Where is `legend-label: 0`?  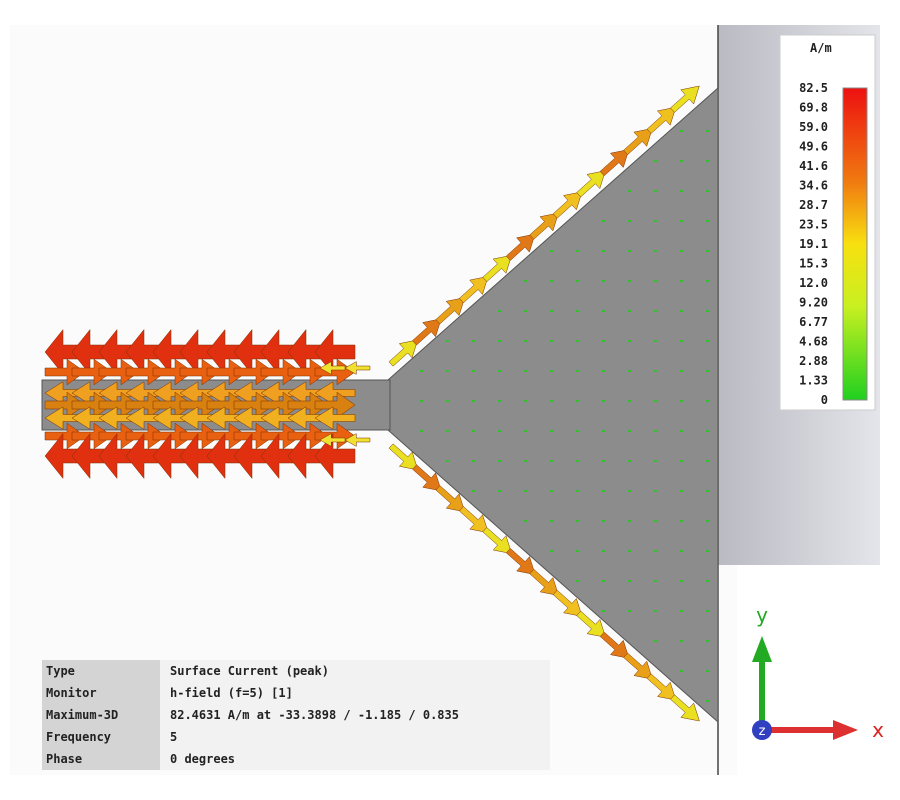
legend-label: 0 is located at coordinates (824, 400).